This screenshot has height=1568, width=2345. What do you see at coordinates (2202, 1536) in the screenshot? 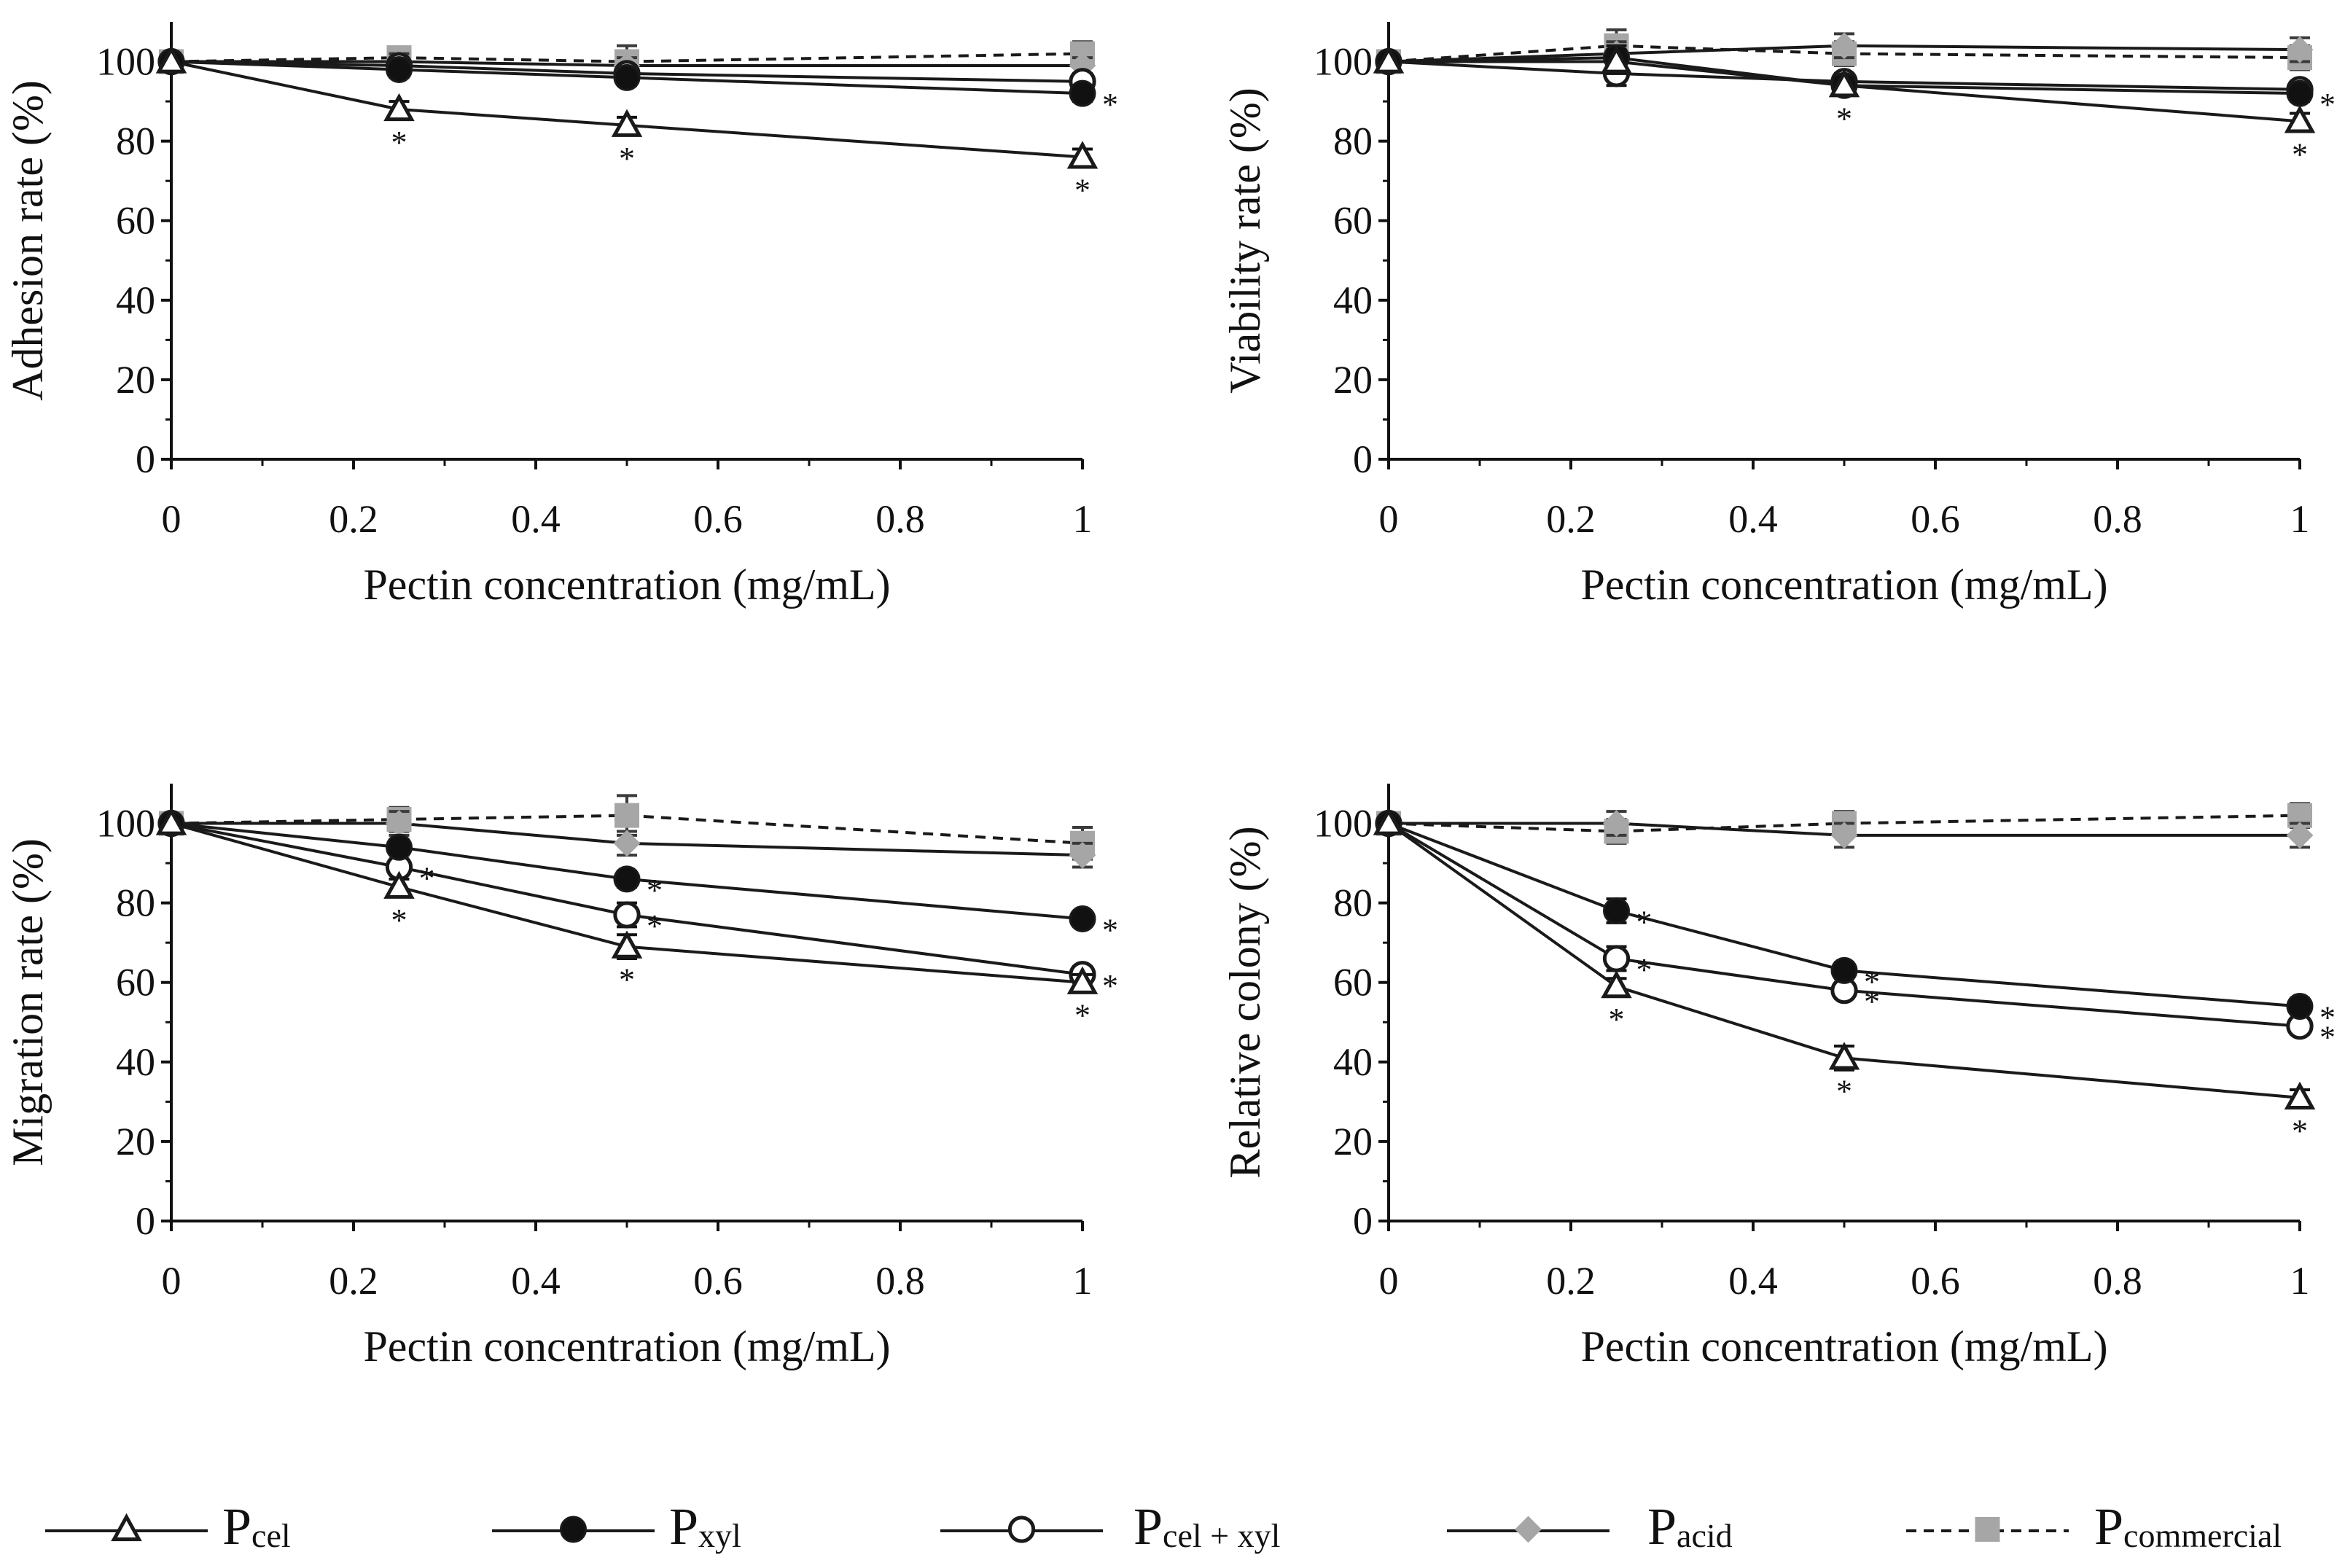
I see `legend-label-sub: commercial` at bounding box center [2202, 1536].